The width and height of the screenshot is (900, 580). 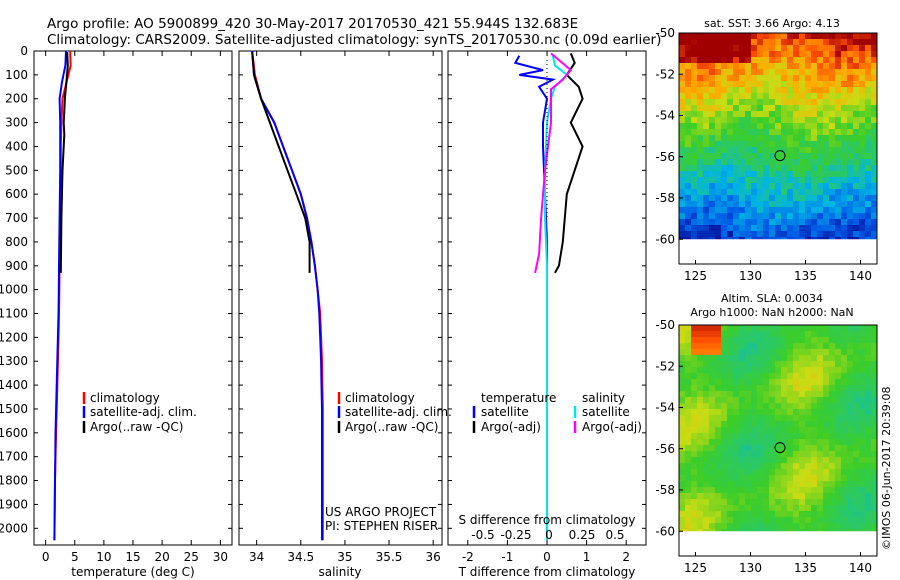 What do you see at coordinates (16, 242) in the screenshot?
I see `depth-tick-label: 800` at bounding box center [16, 242].